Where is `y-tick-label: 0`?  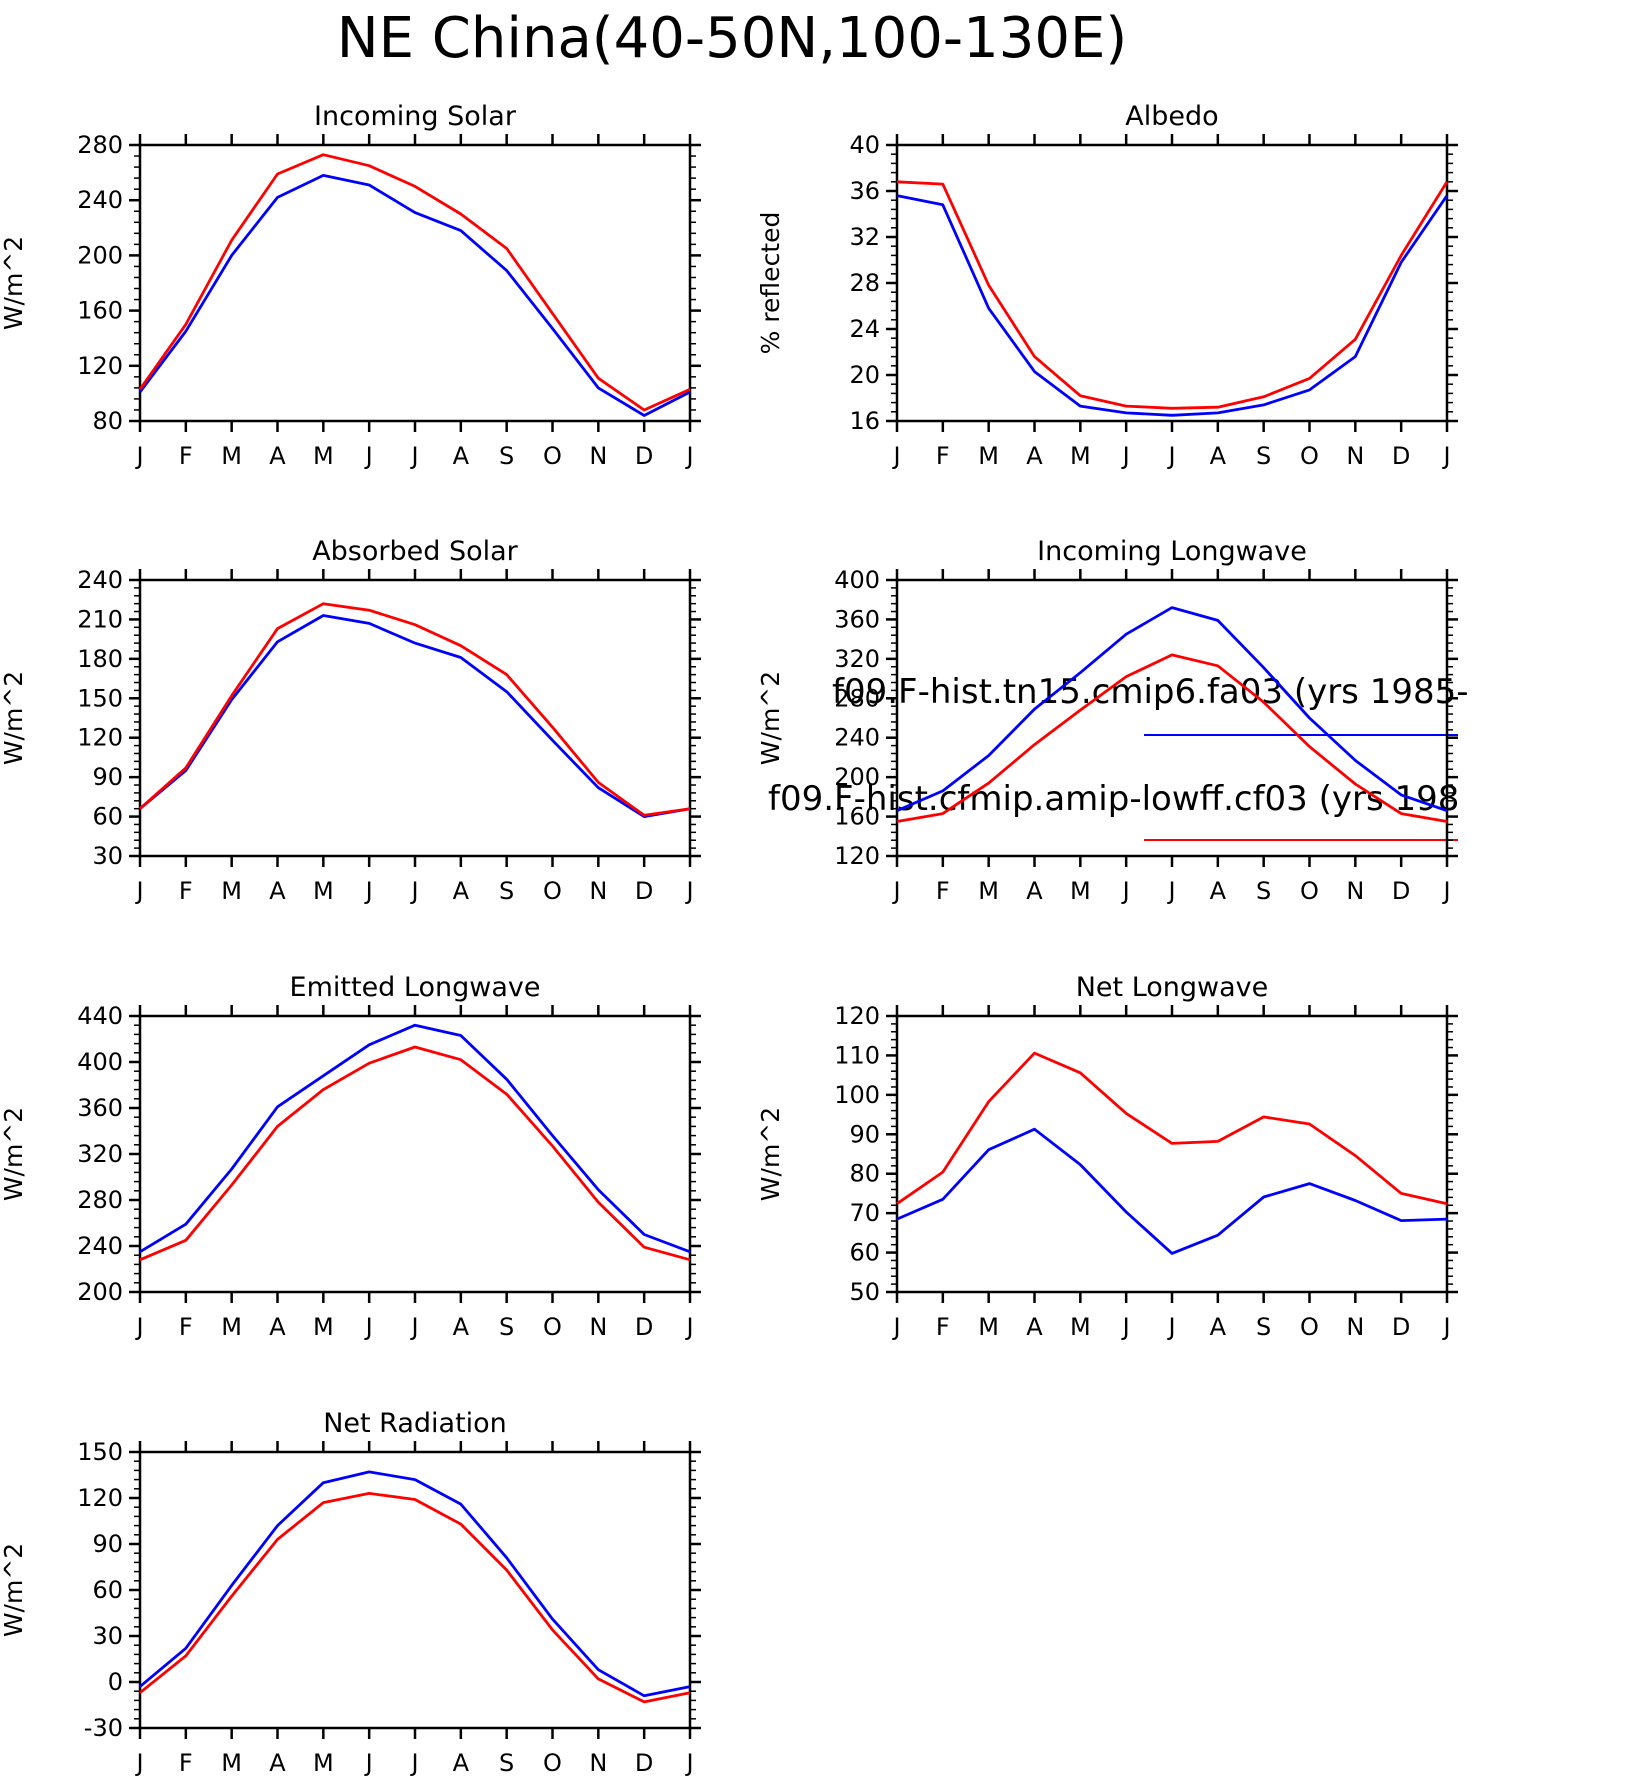 y-tick-label: 0 is located at coordinates (115, 1682).